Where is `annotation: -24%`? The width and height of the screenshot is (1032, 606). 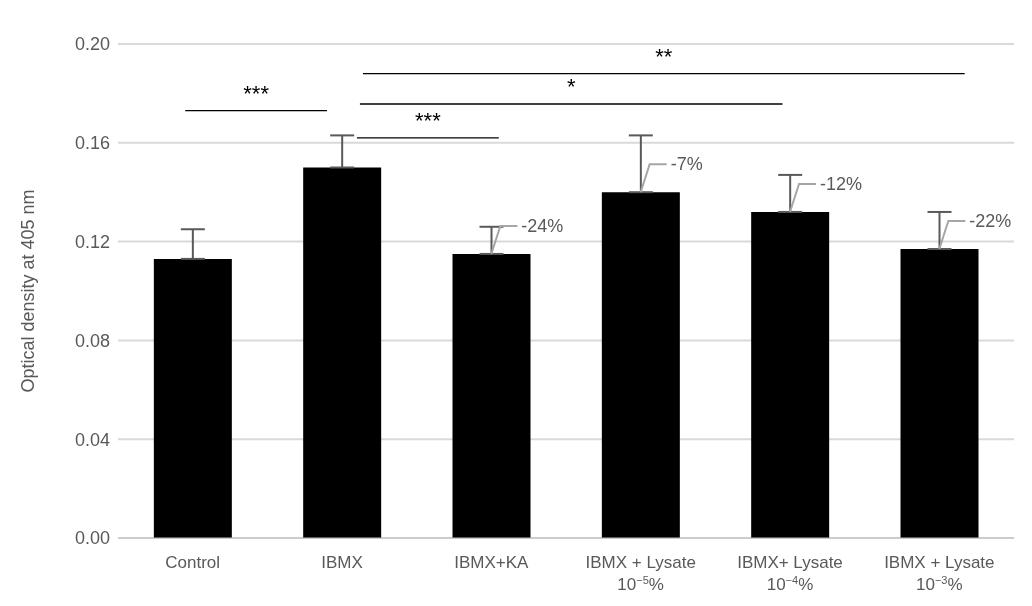
annotation: -24% is located at coordinates (542, 225).